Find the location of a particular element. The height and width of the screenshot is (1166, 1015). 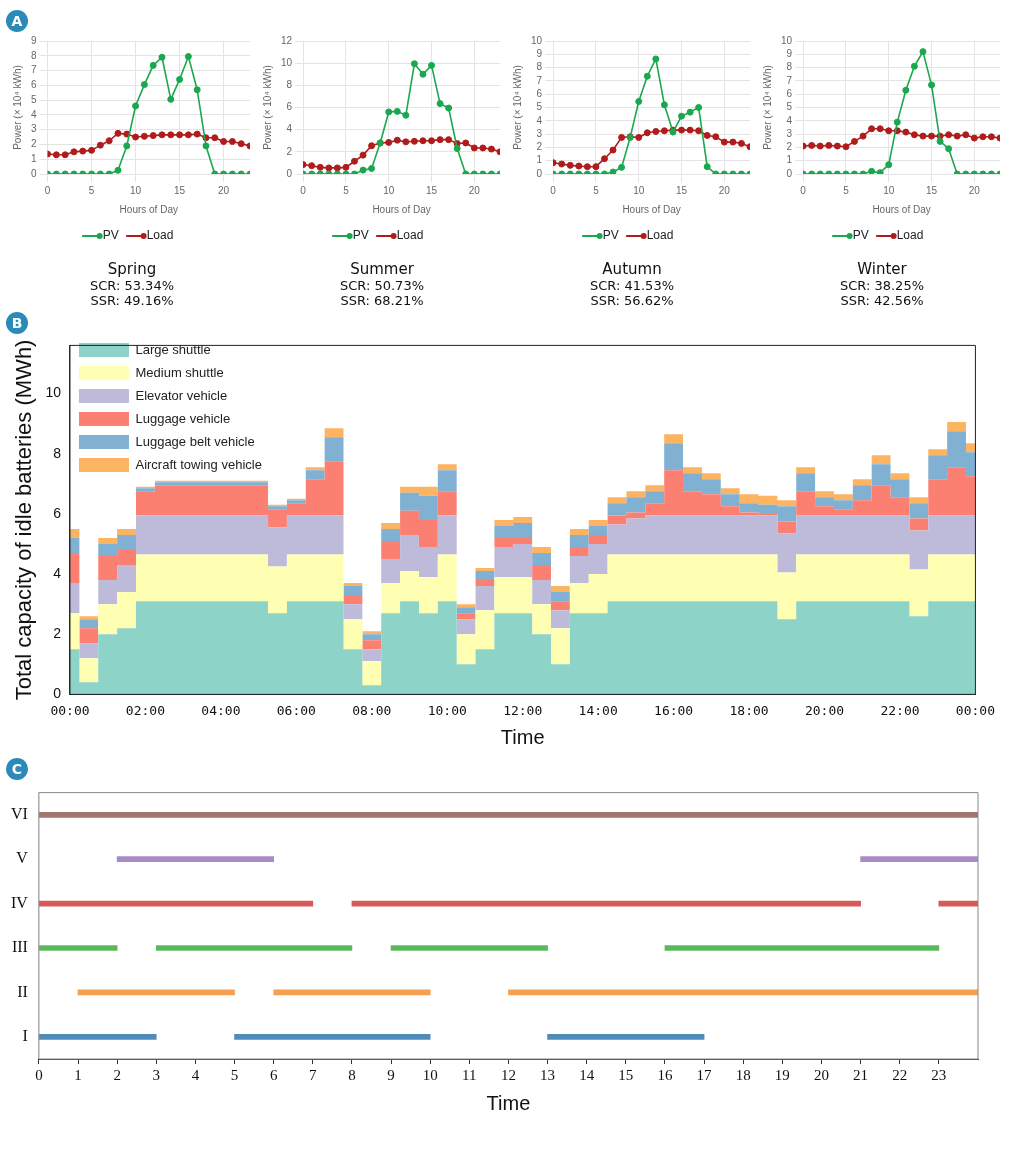

x-tick-label: 16:00 is located at coordinates (674, 710).